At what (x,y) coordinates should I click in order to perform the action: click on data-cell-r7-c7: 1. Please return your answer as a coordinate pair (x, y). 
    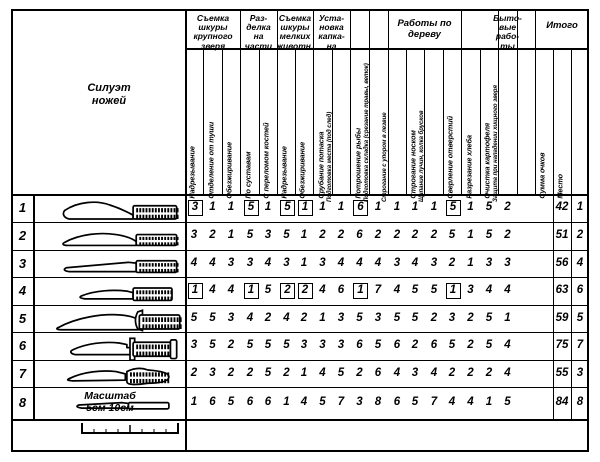
    Looking at the image, I should click on (304, 372).